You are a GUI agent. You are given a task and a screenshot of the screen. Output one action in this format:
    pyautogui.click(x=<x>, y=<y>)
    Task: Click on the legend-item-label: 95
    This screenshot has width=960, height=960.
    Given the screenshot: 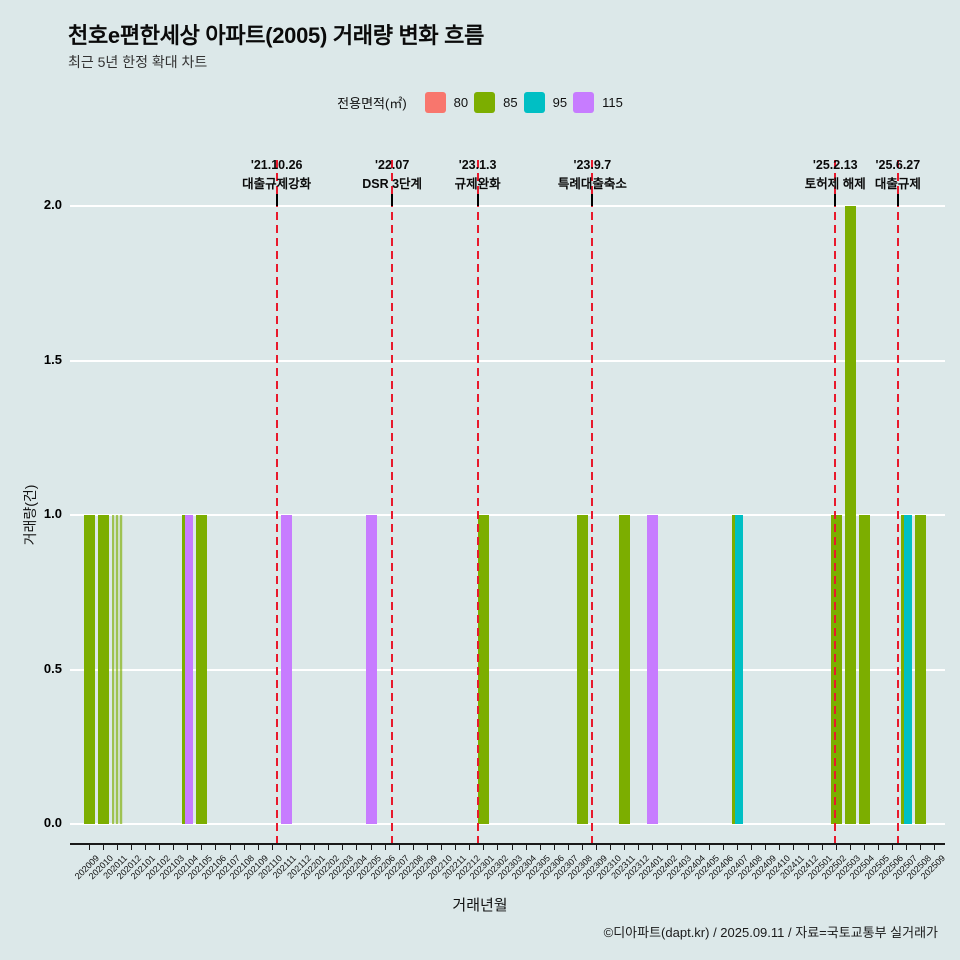 What is the action you would take?
    pyautogui.click(x=560, y=102)
    